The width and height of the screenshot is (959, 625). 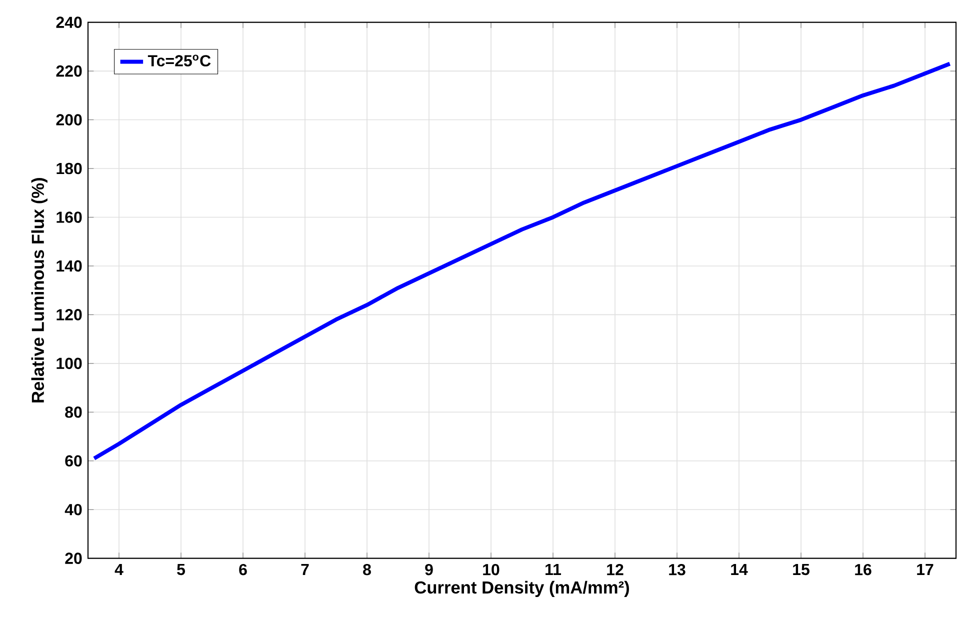 What do you see at coordinates (119, 569) in the screenshot?
I see `x-tick-label: 4` at bounding box center [119, 569].